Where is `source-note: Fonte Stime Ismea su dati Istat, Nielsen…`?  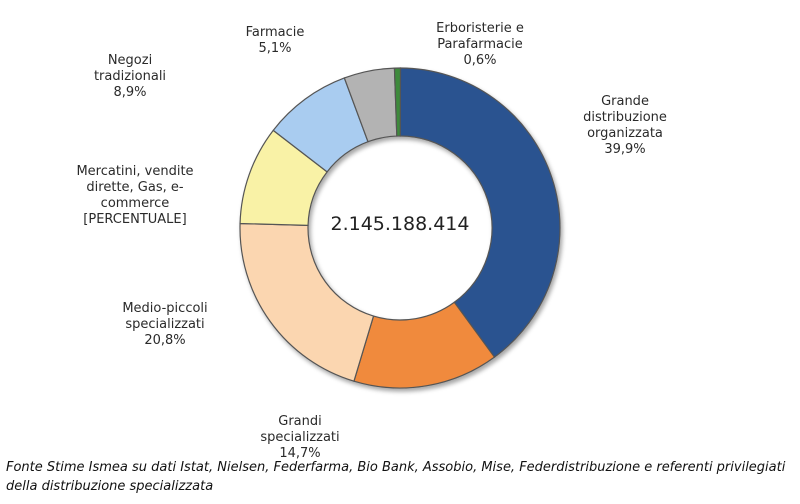 source-note: Fonte Stime Ismea su dati Istat, Nielsen… is located at coordinates (396, 477).